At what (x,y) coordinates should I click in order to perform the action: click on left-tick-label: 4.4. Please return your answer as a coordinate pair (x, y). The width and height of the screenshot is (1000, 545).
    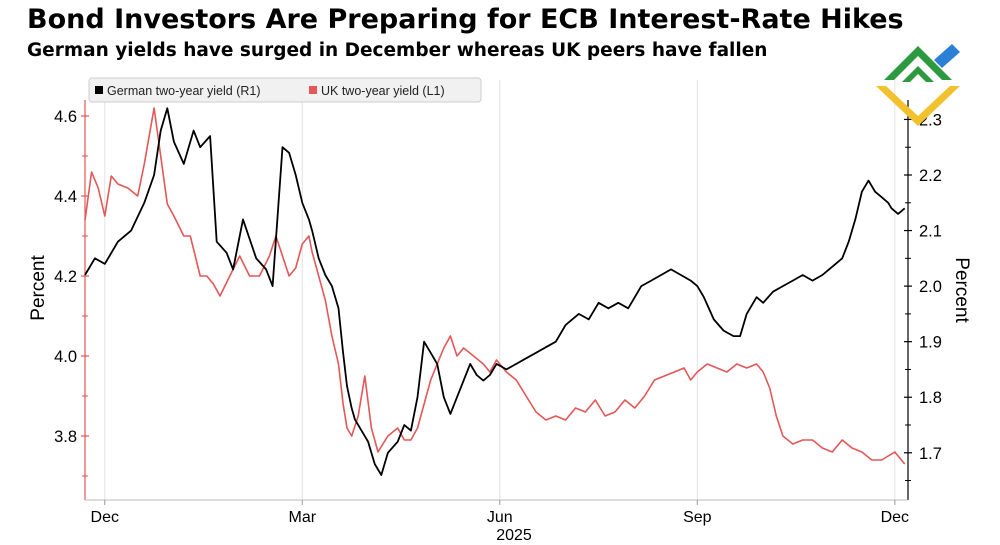
    Looking at the image, I should click on (65, 197).